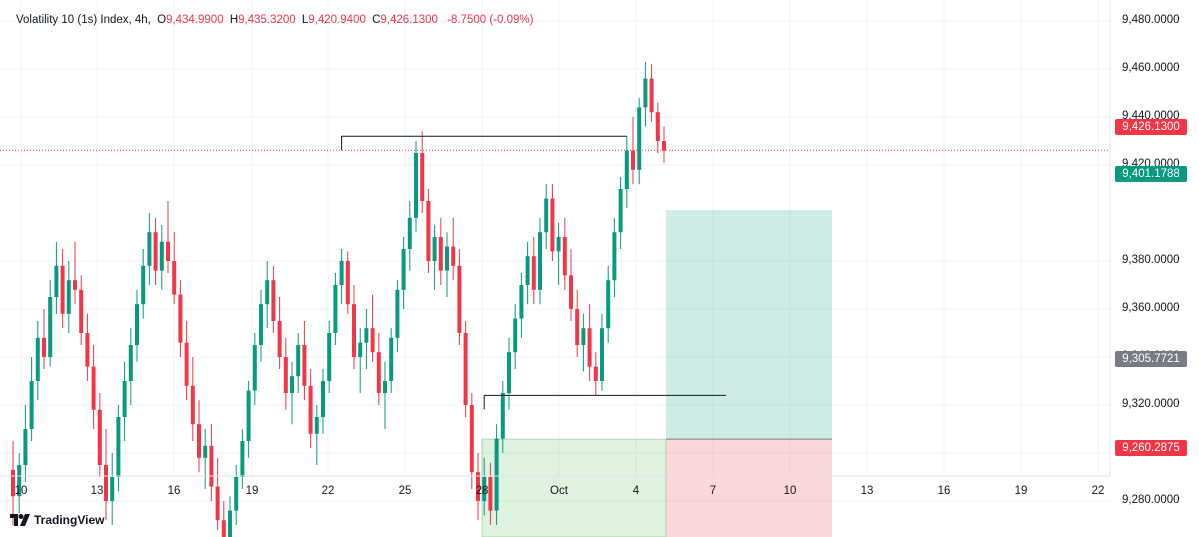 The image size is (1199, 537). What do you see at coordinates (97, 491) in the screenshot?
I see `time-tick-label: 13` at bounding box center [97, 491].